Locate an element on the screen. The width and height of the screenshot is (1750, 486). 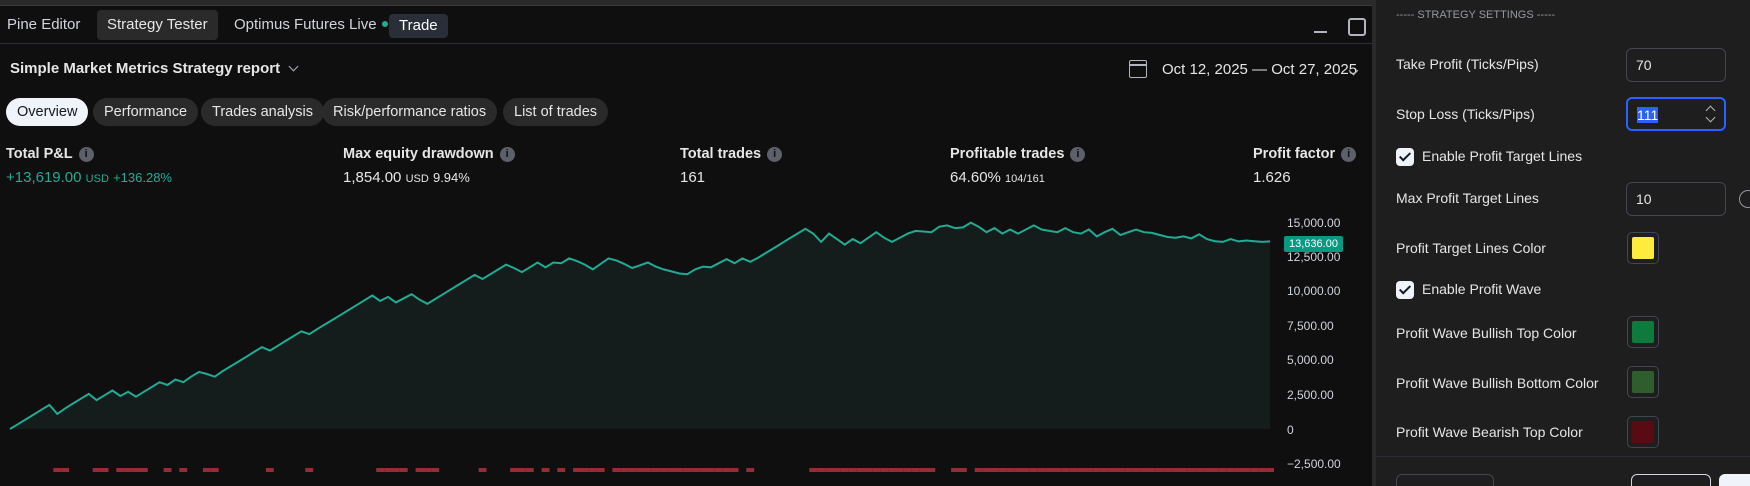
calendar-icon is located at coordinates (1138, 69).